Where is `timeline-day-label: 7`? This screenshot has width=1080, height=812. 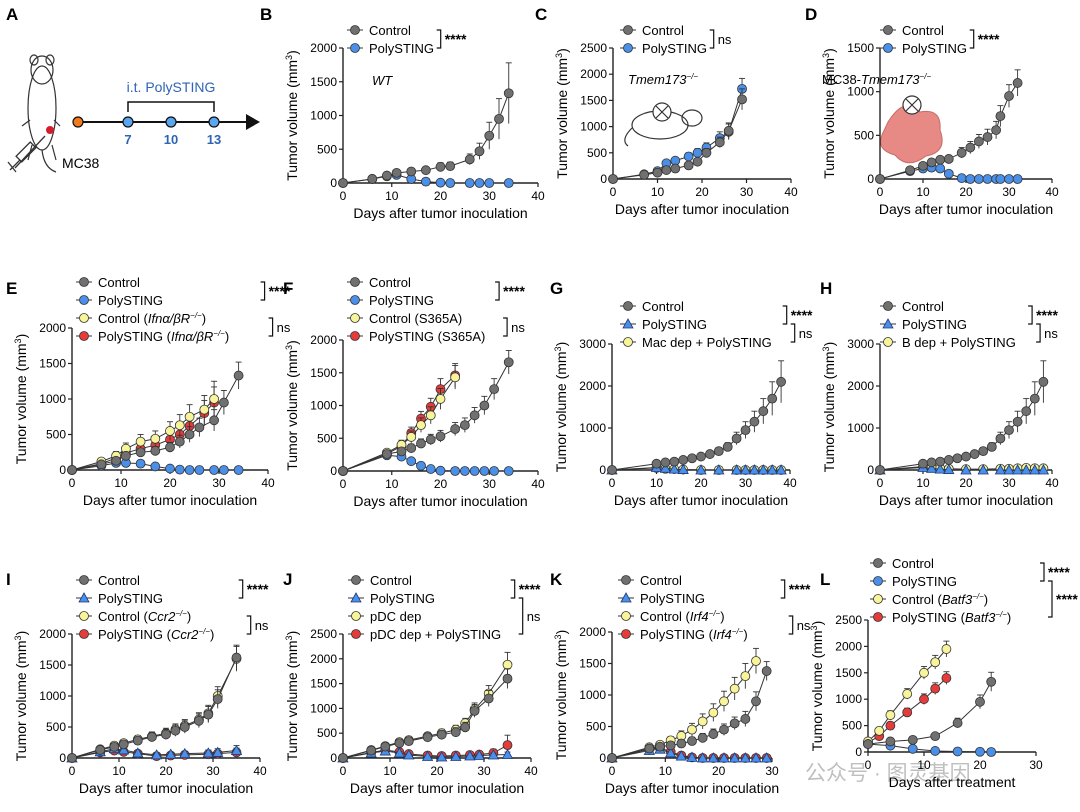 timeline-day-label: 7 is located at coordinates (127, 139).